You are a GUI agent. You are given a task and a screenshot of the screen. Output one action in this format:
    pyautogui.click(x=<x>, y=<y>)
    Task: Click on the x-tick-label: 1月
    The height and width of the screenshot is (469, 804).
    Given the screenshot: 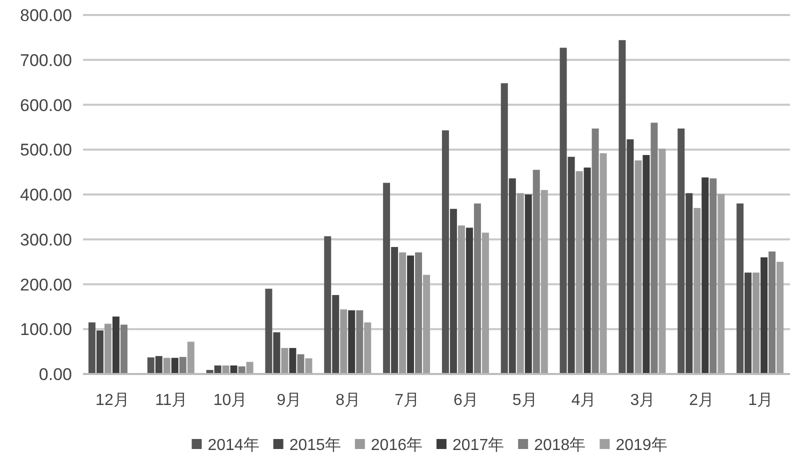 What is the action you would take?
    pyautogui.click(x=760, y=400)
    